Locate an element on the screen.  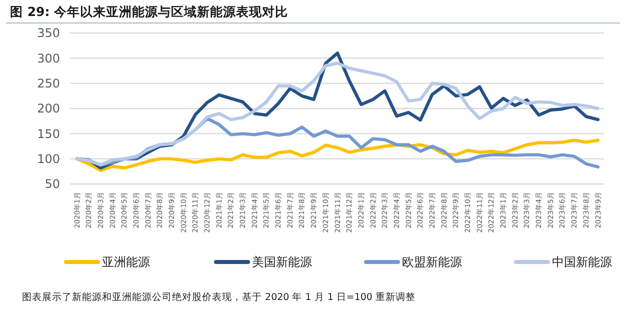
legend-label: 美国新能源 is located at coordinates (282, 262).